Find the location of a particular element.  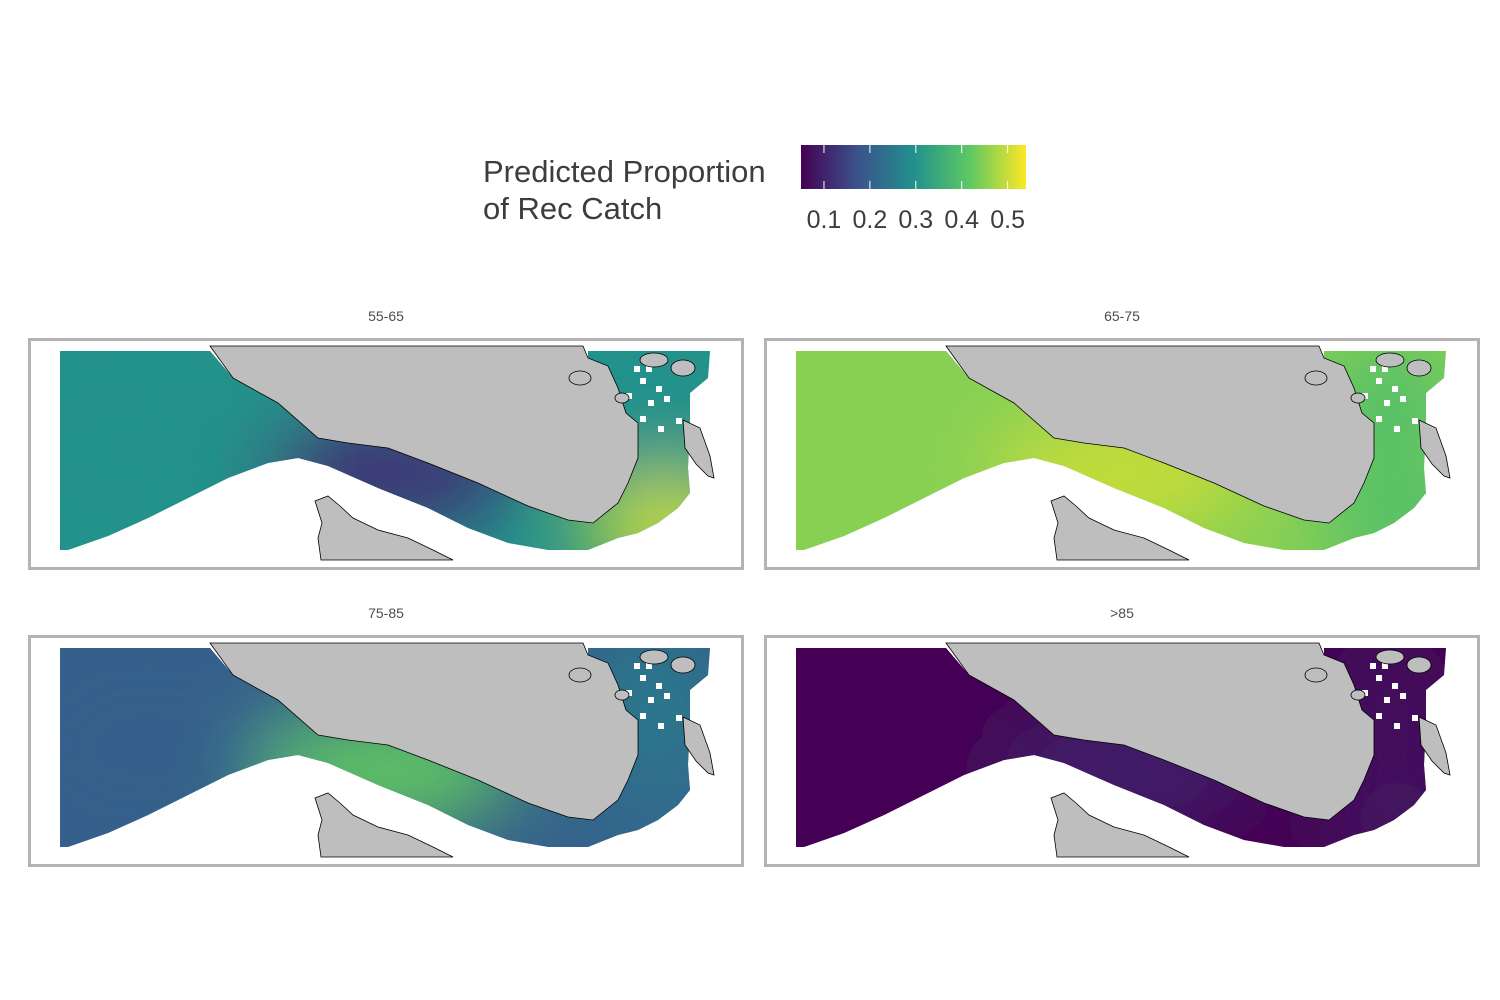

legend-tick-labels: 0.1 0.2 0.3 0.4 0.5 is located at coordinates (916, 220).